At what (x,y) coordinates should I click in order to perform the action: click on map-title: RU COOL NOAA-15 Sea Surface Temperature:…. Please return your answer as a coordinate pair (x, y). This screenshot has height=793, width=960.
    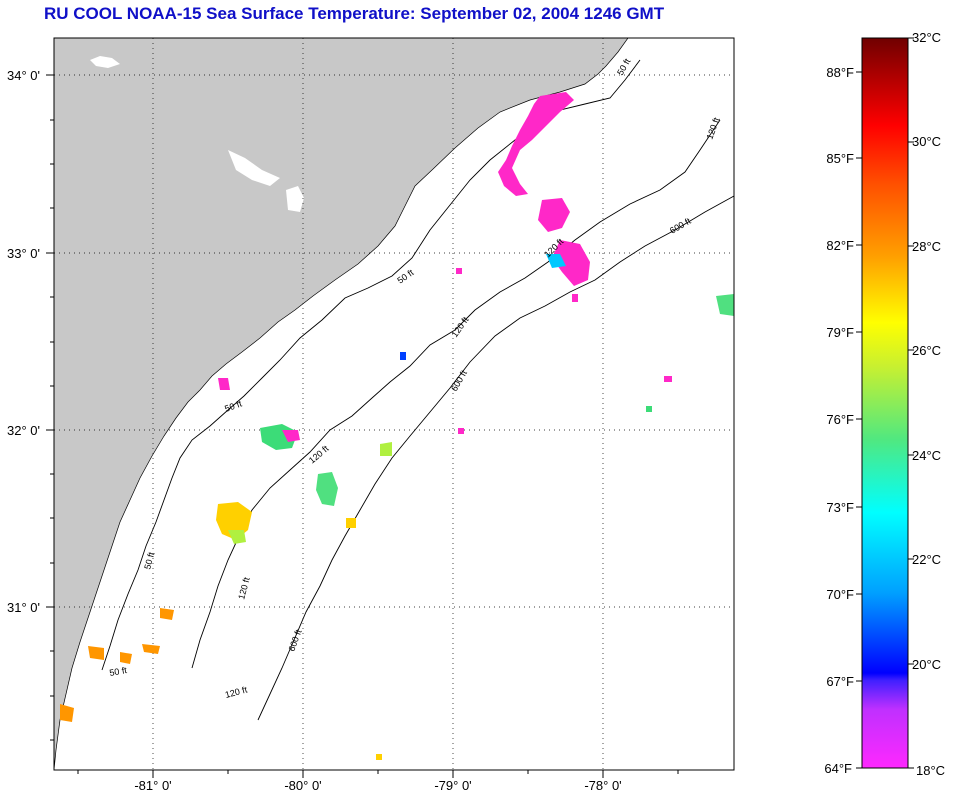
    Looking at the image, I should click on (354, 13).